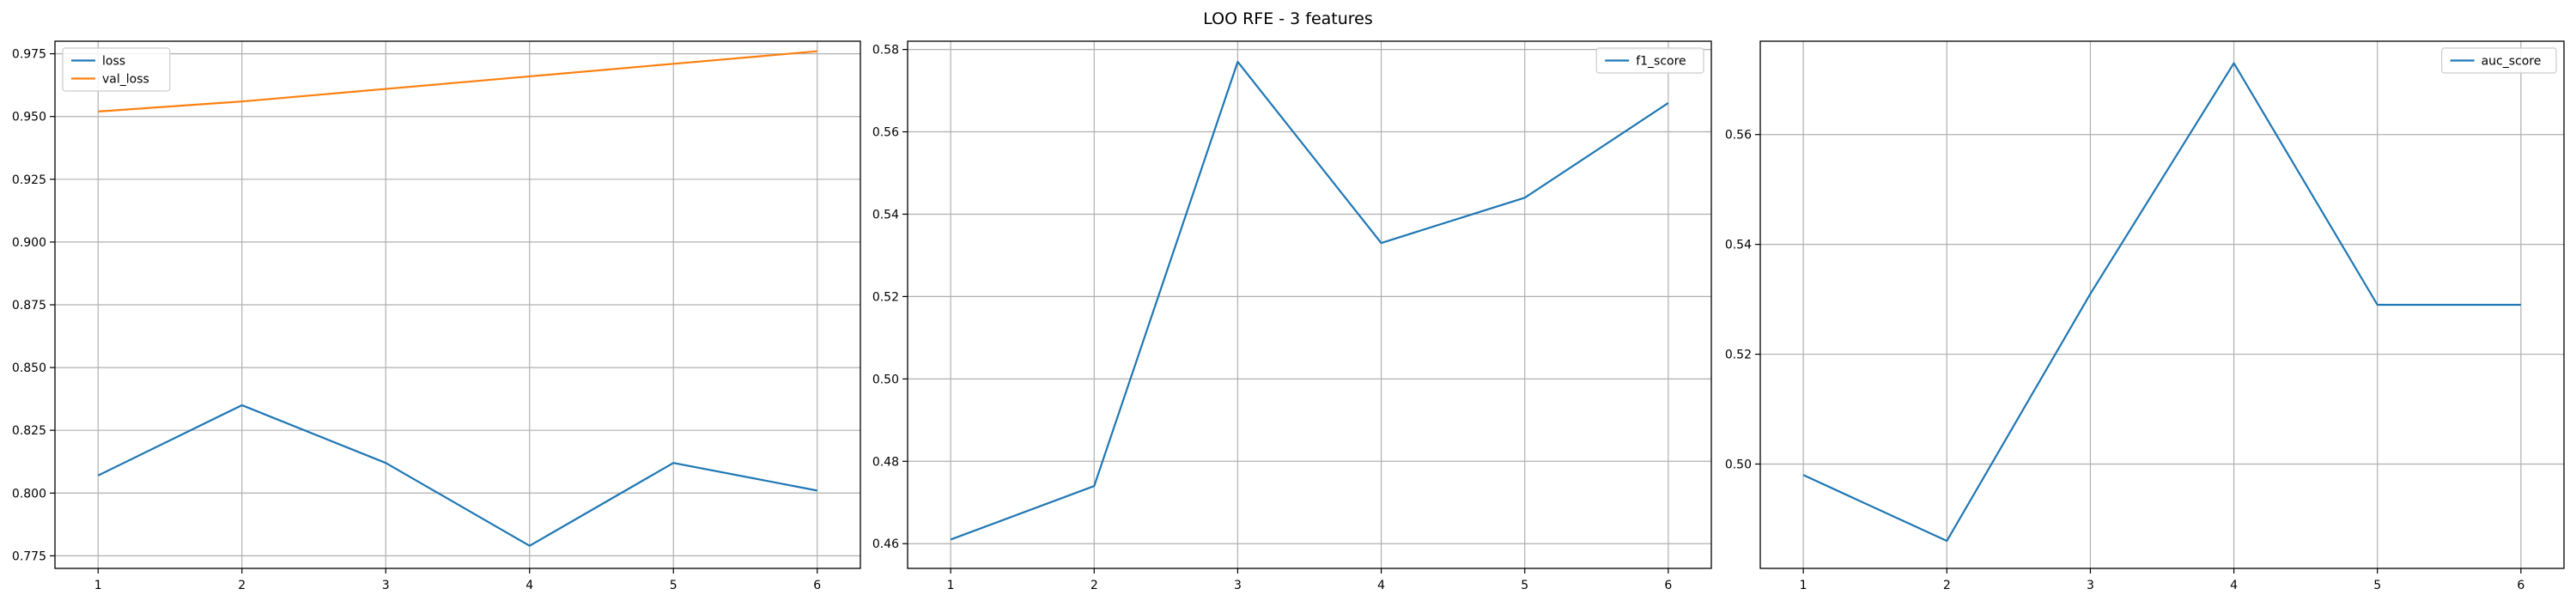 This screenshot has height=601, width=2576. What do you see at coordinates (885, 51) in the screenshot?
I see `y-tick-label: 0.58` at bounding box center [885, 51].